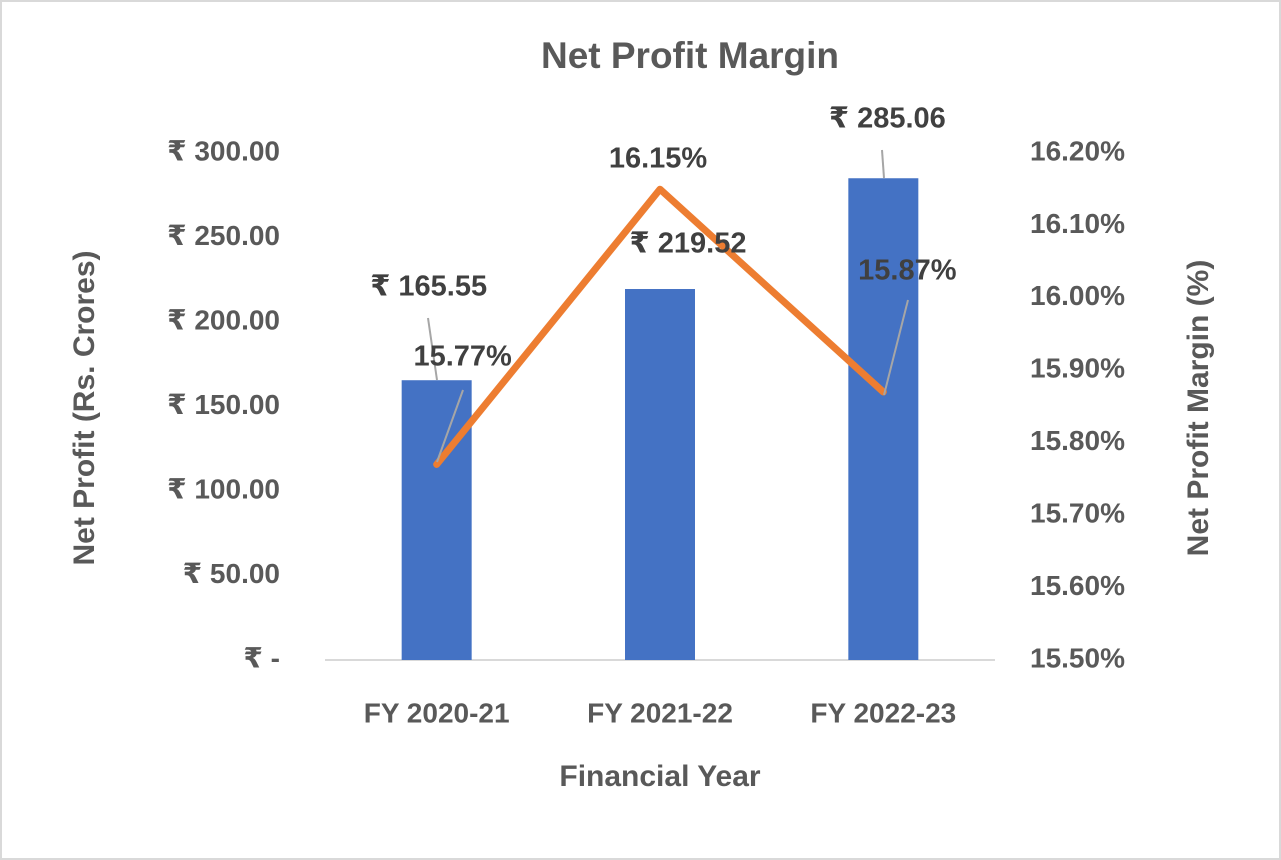  What do you see at coordinates (223, 319) in the screenshot?
I see `y-tick-label: ₹ 200.00` at bounding box center [223, 319].